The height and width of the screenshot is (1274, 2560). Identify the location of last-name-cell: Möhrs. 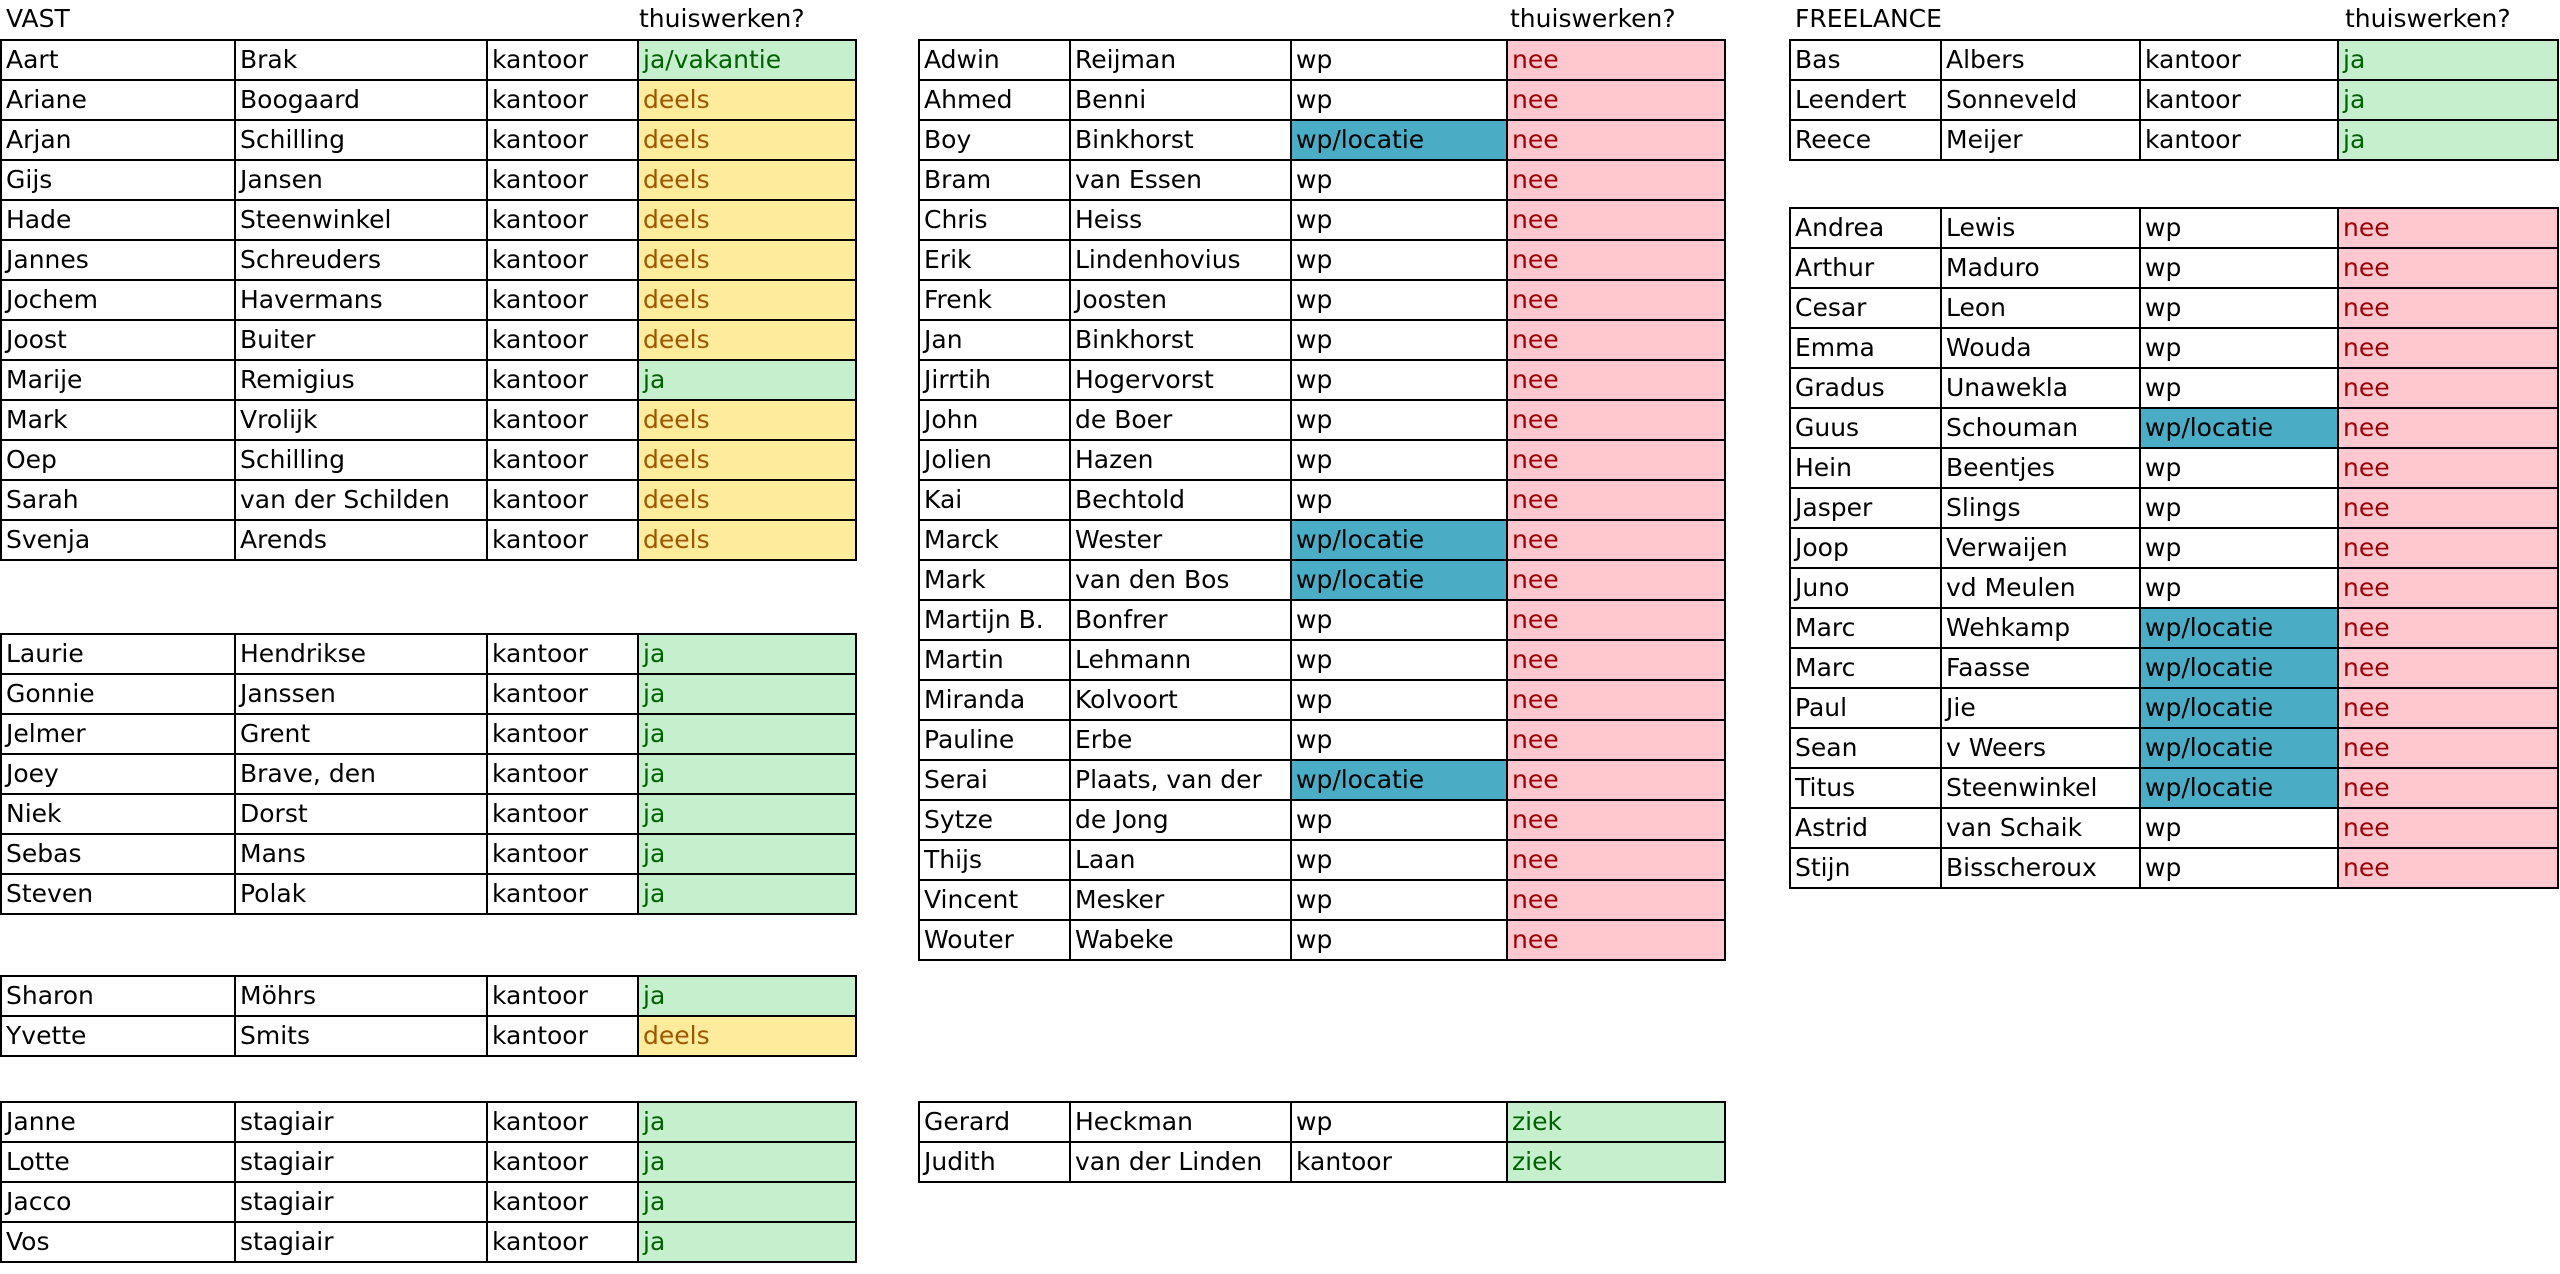
(361, 996).